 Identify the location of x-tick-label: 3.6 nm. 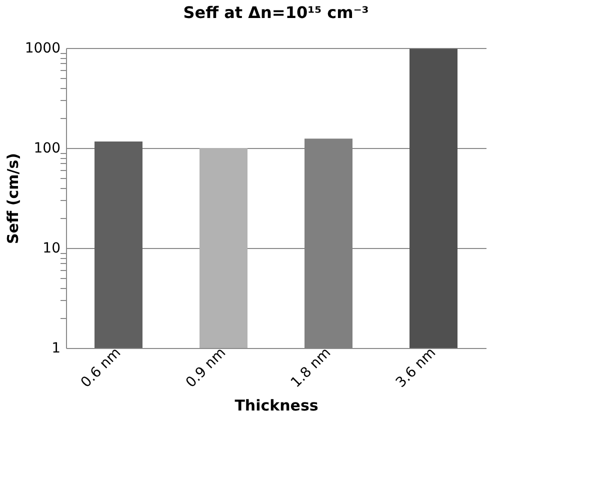
(416, 367).